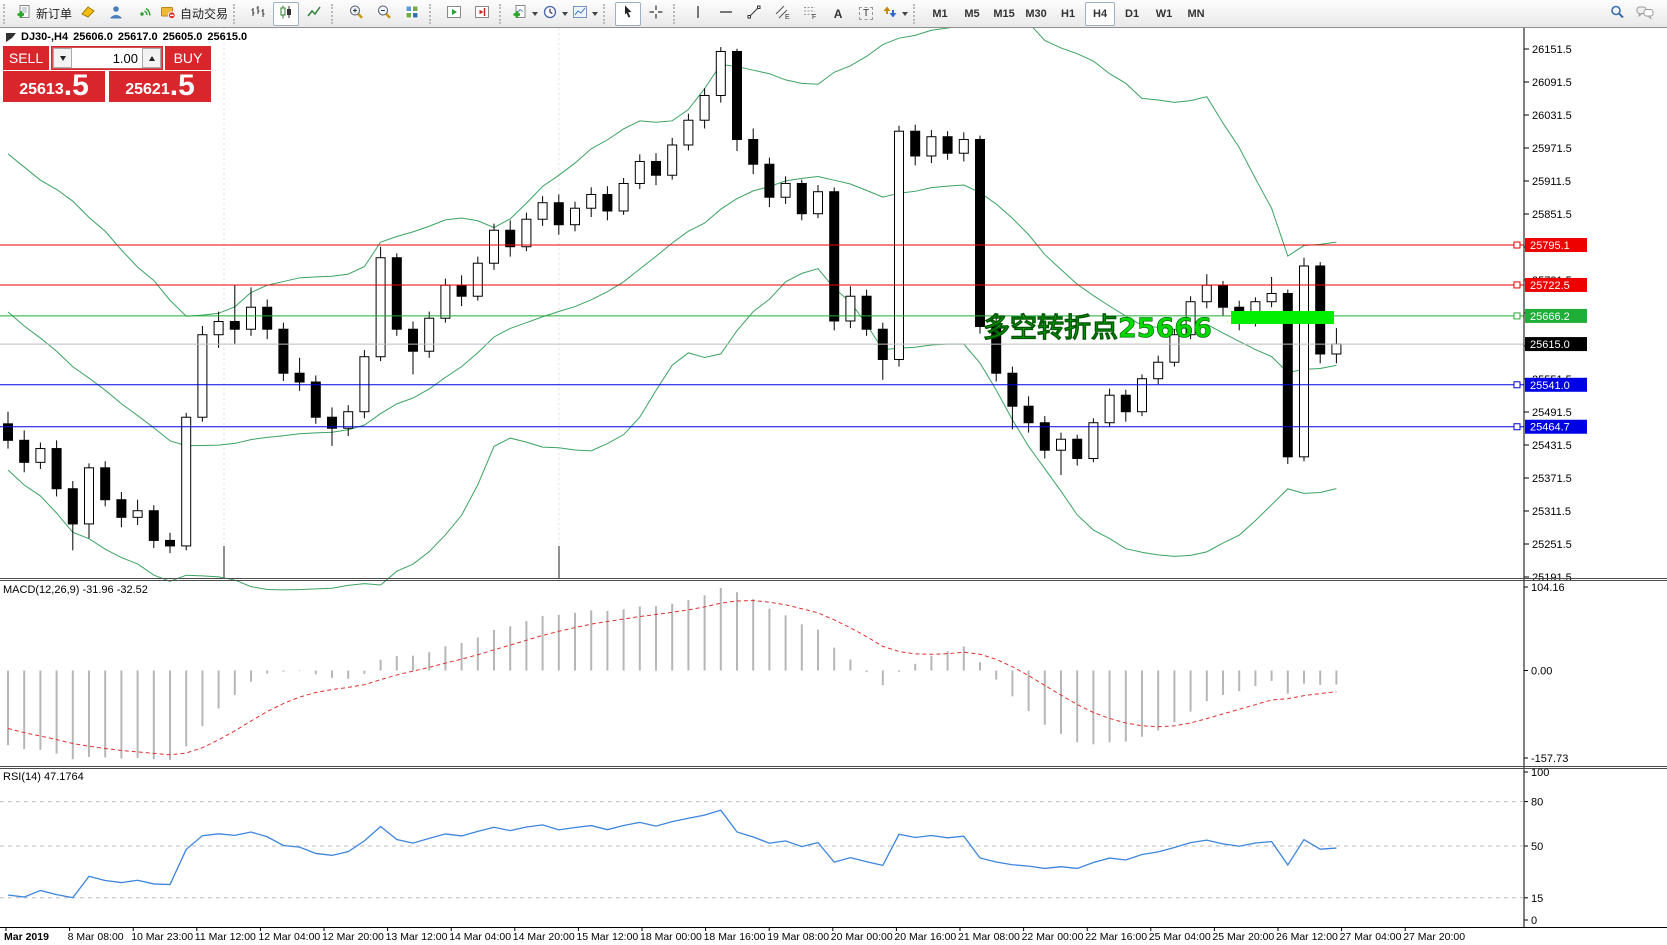 The height and width of the screenshot is (945, 1667). Describe the element at coordinates (151, 58) in the screenshot. I see `volume-increase-button` at that location.